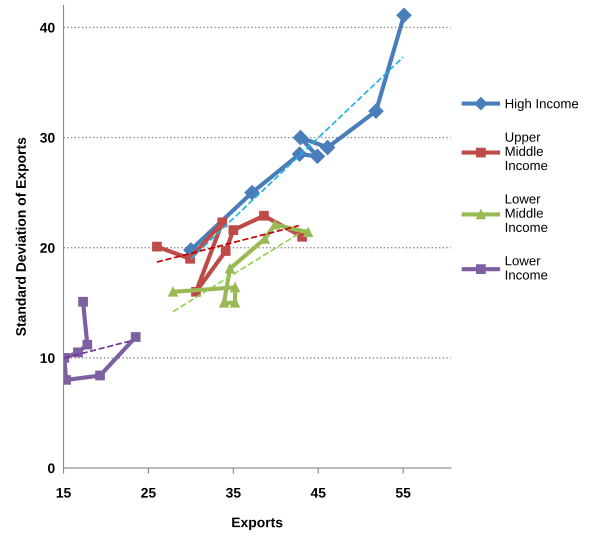 This screenshot has width=605, height=538. I want to click on y-tick-label: 40, so click(47, 27).